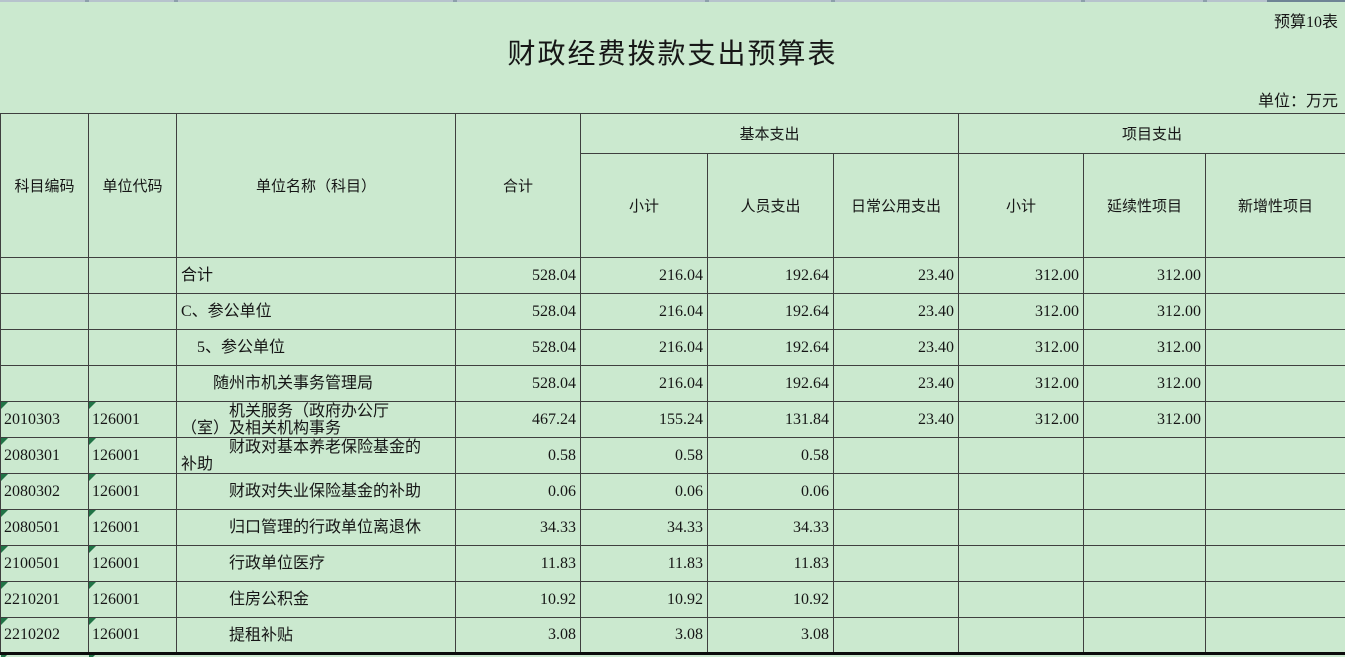 Image resolution: width=1345 pixels, height=657 pixels. Describe the element at coordinates (1145, 205) in the screenshot. I see `header-continuing-project: 延续性项目` at that location.